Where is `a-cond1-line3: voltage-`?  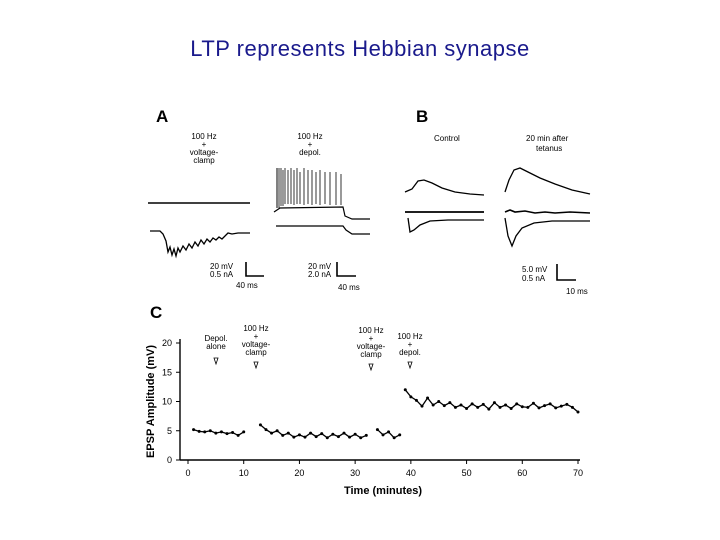 a-cond1-line3: voltage- is located at coordinates (204, 152).